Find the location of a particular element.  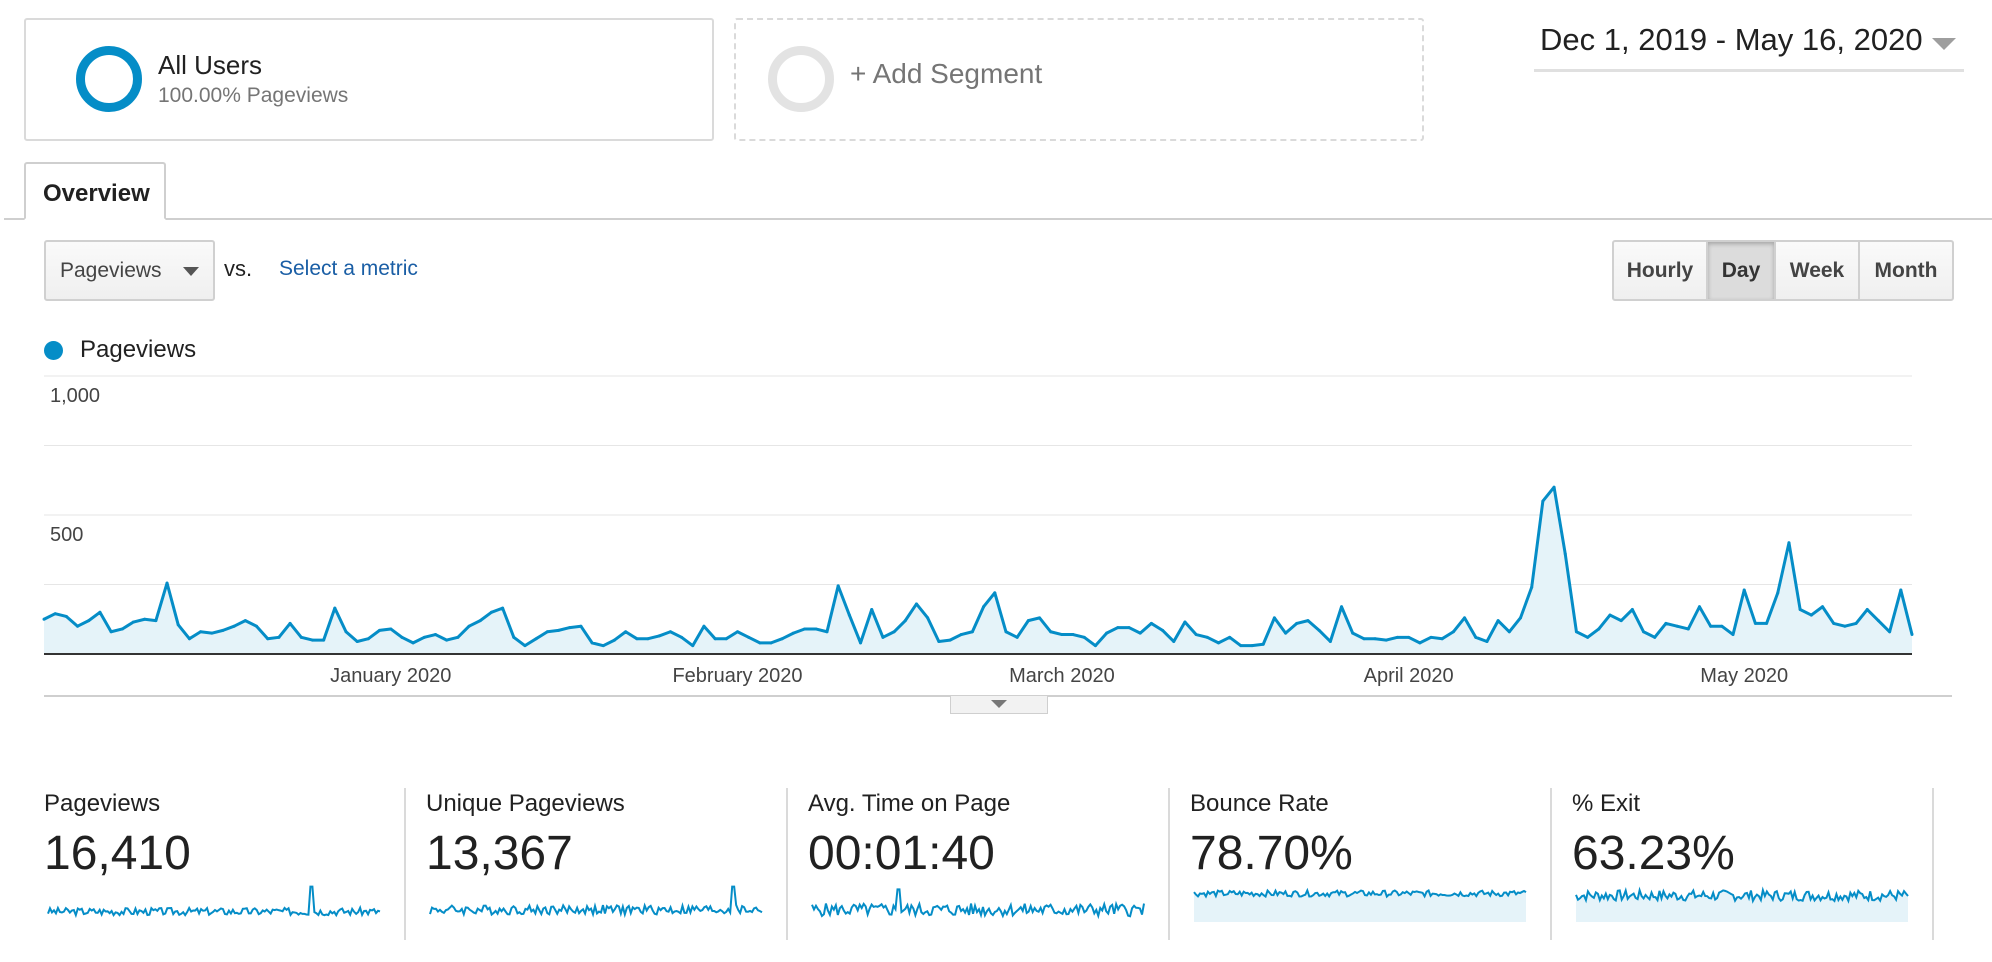

empty-segment-ring-icon is located at coordinates (801, 79).